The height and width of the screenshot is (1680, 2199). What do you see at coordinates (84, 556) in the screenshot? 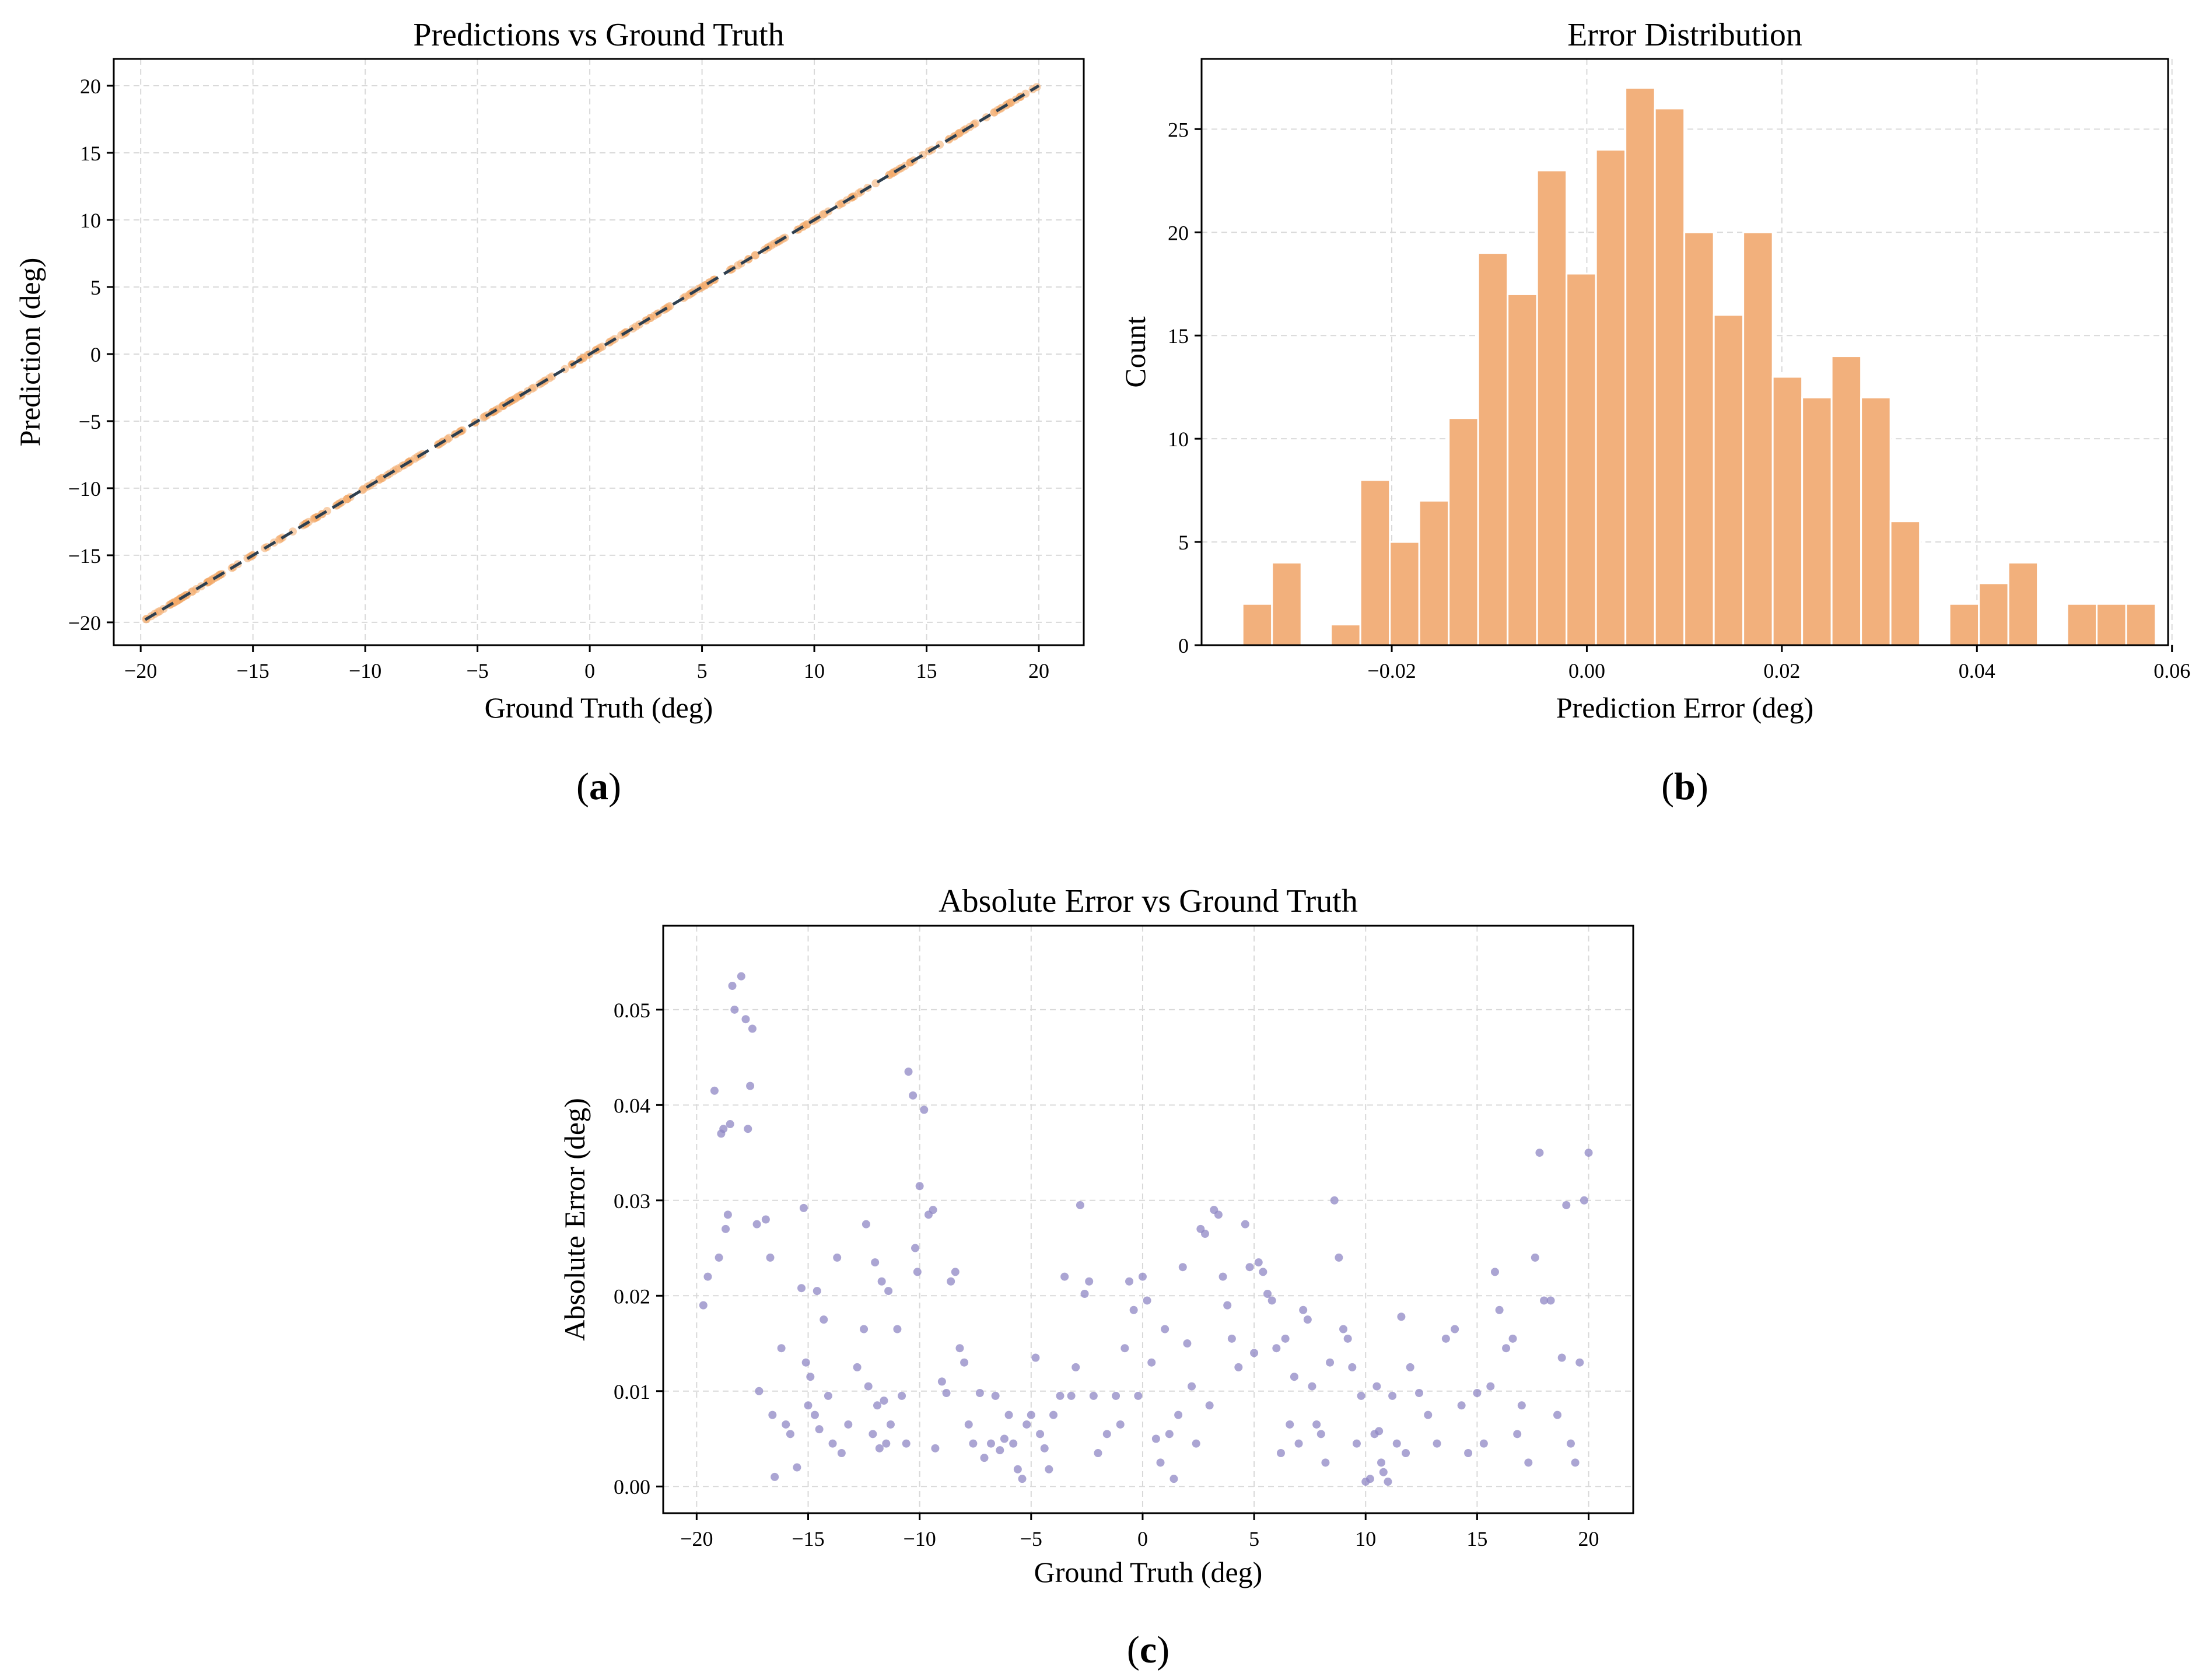
I see `y-tick-label: −15` at bounding box center [84, 556].